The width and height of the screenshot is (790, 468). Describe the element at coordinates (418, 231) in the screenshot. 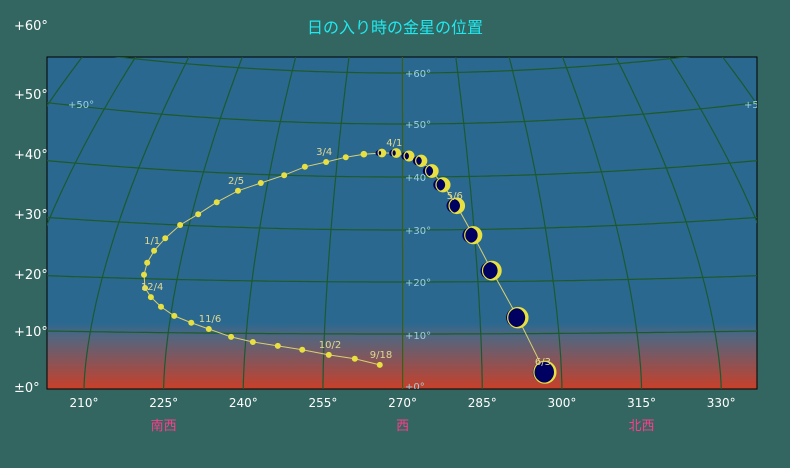

I see `grid-label: +30°` at that location.